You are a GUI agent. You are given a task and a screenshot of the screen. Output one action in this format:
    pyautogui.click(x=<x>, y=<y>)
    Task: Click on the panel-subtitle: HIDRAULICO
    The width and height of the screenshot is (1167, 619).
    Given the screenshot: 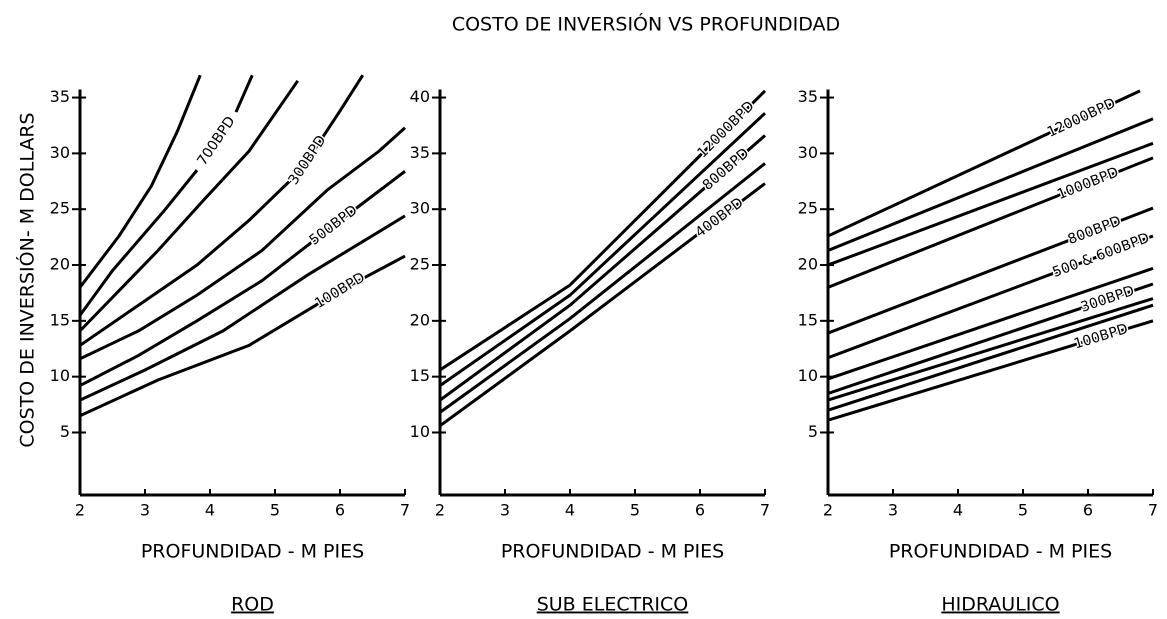 What is the action you would take?
    pyautogui.click(x=1000, y=605)
    